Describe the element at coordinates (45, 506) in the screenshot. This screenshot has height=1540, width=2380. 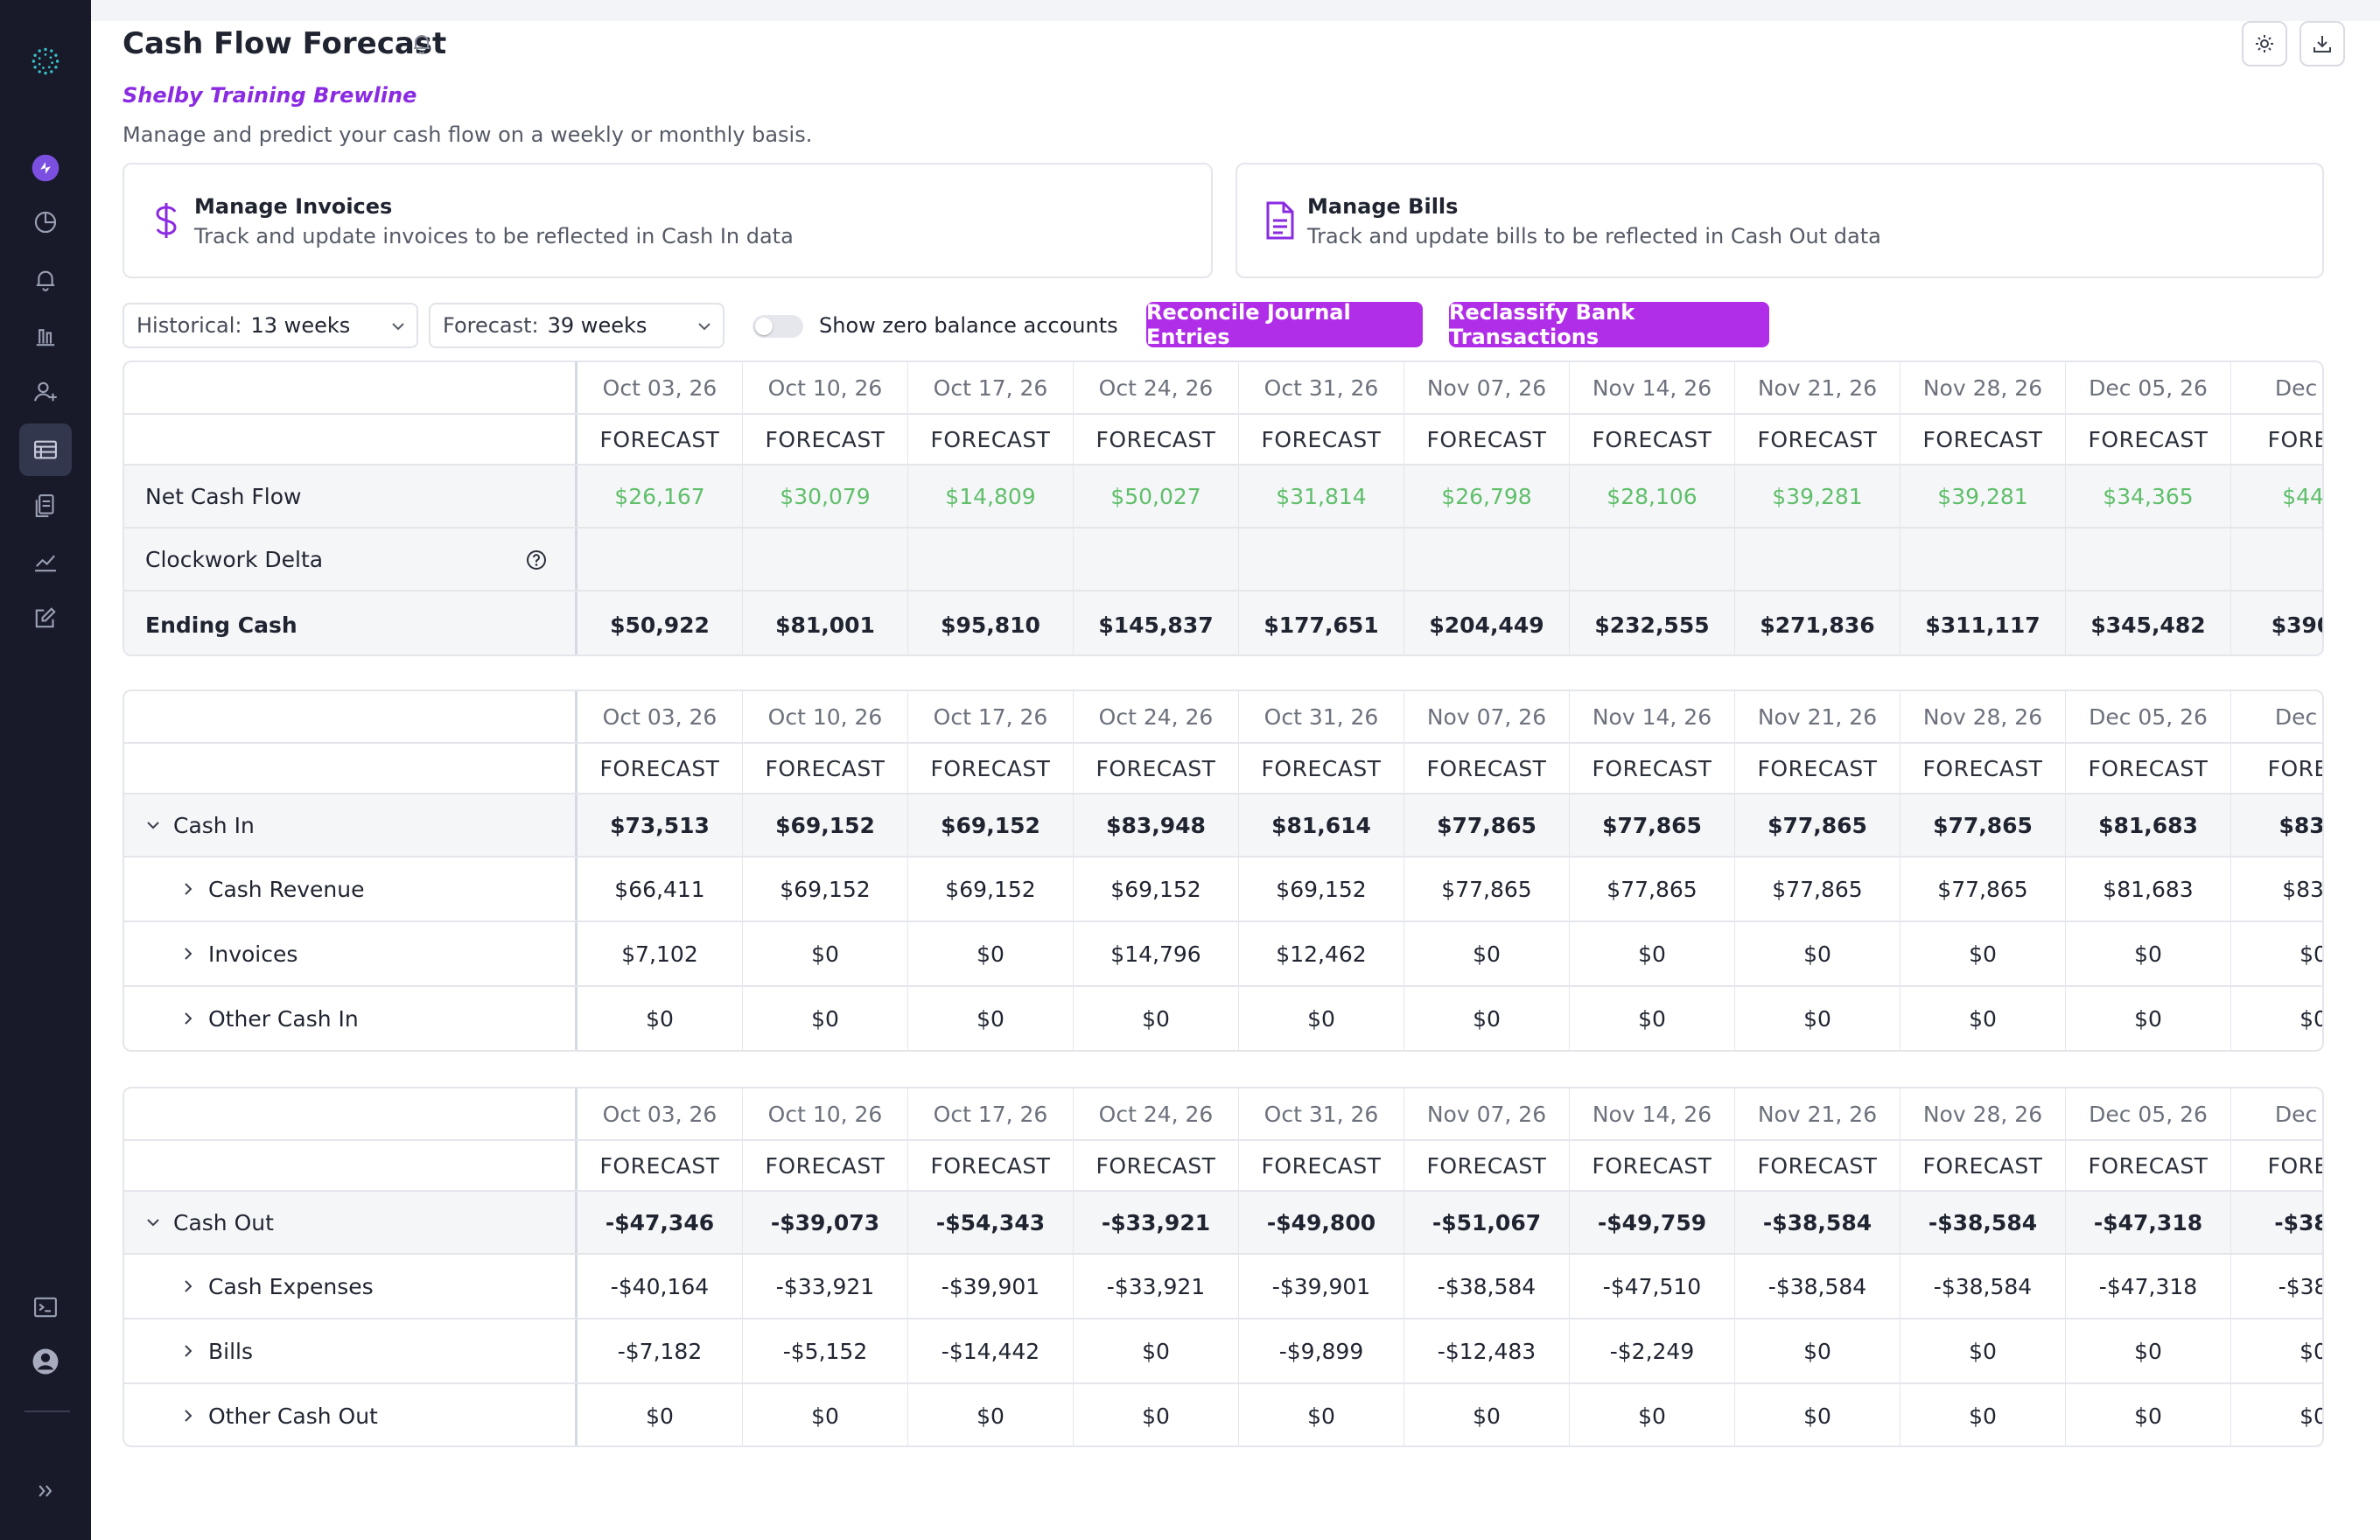
I see `nav-documents-icon` at that location.